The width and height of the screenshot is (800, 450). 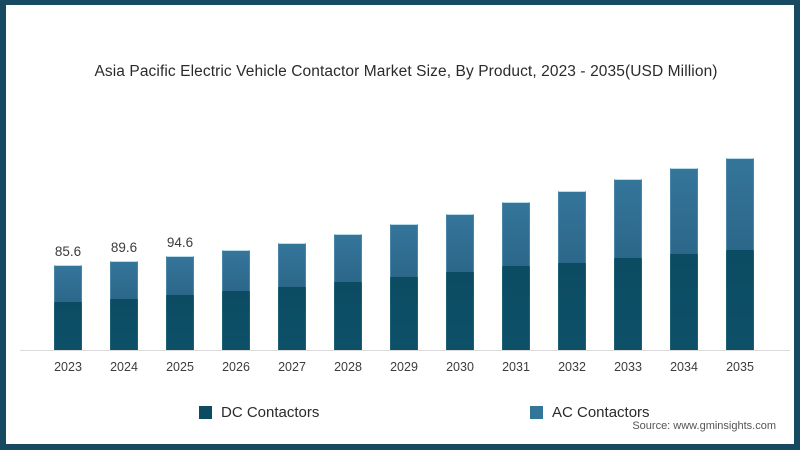 I want to click on chart-legend: DC Contactors AC Contactors, so click(x=400, y=412).